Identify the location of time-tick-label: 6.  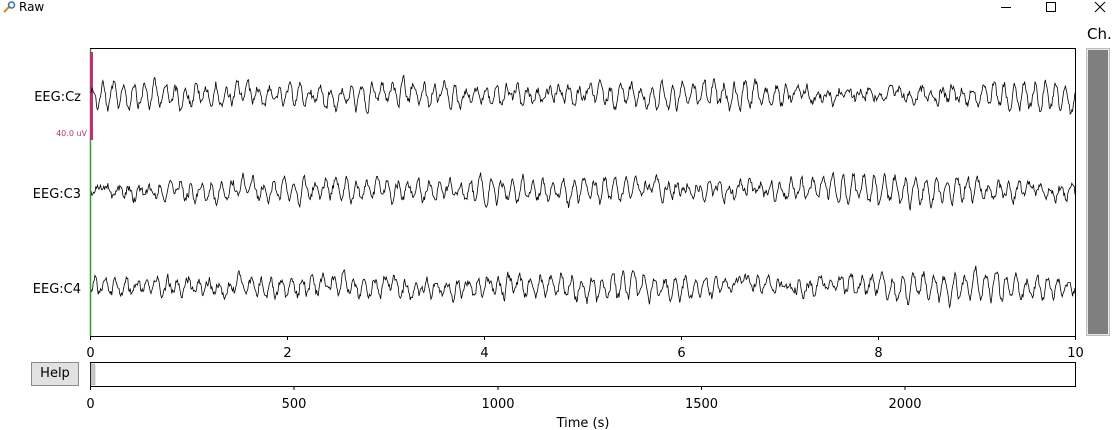
(681, 353).